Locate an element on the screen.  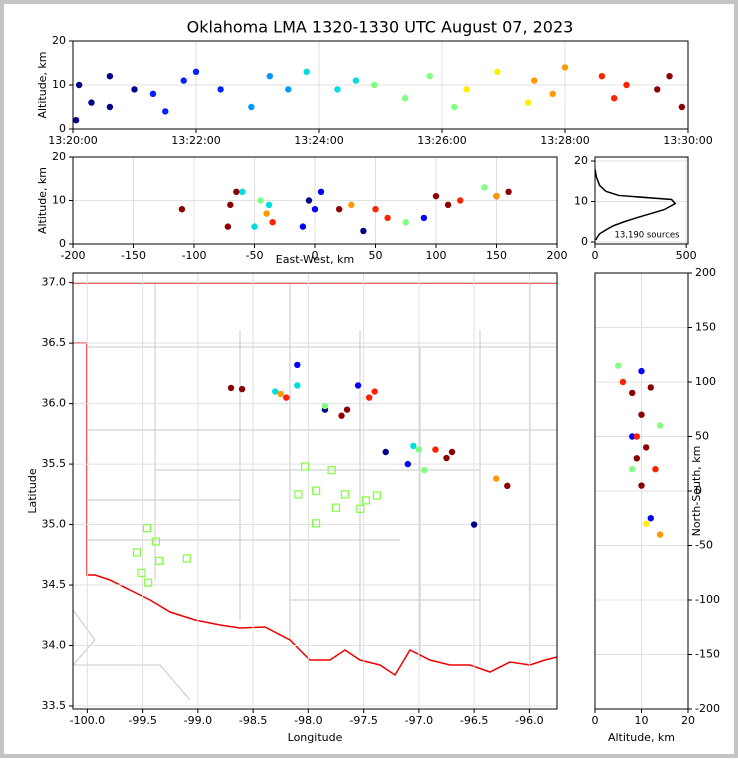
x-tick-label: -150 is located at coordinates (133, 255).